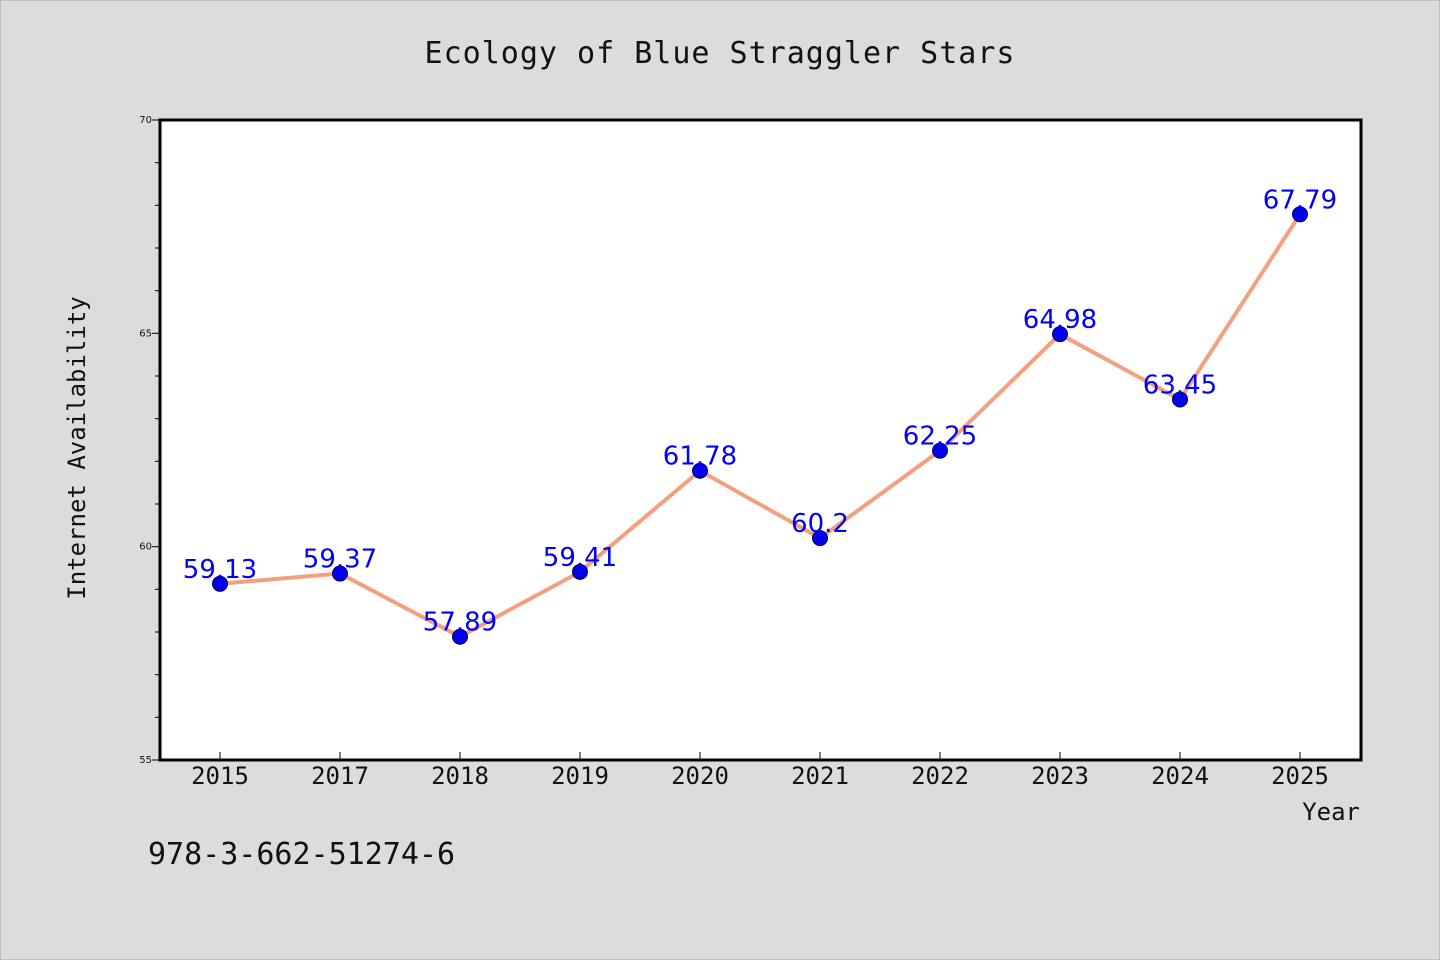  I want to click on x-tick-label: 2025, so click(1300, 776).